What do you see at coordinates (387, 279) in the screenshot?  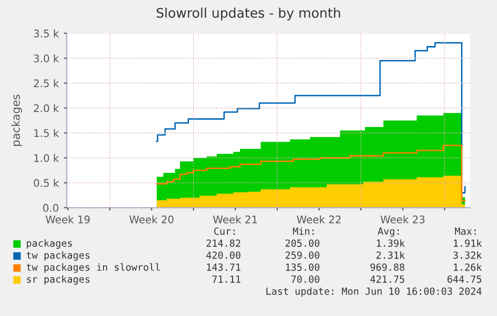 I see `text: 421.75` at bounding box center [387, 279].